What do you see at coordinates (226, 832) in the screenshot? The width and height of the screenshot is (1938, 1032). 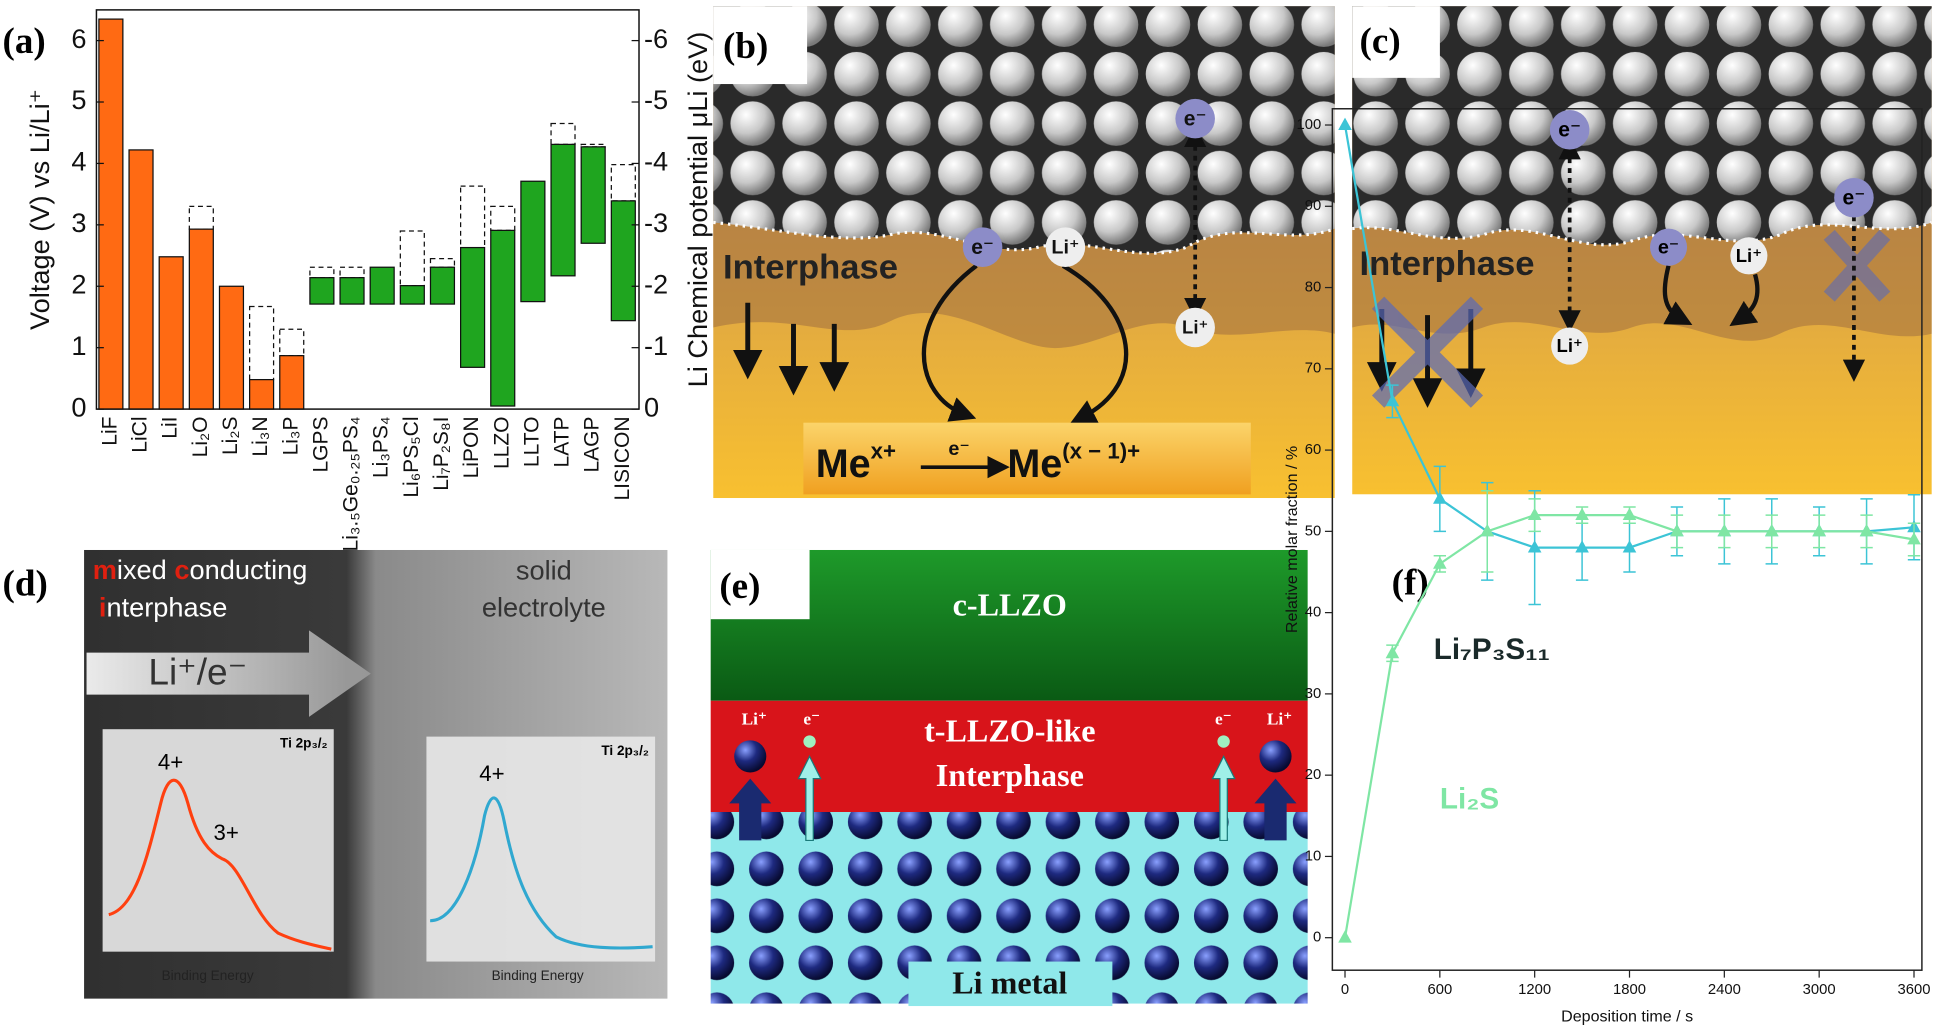 I see `peak-label: 3+` at bounding box center [226, 832].